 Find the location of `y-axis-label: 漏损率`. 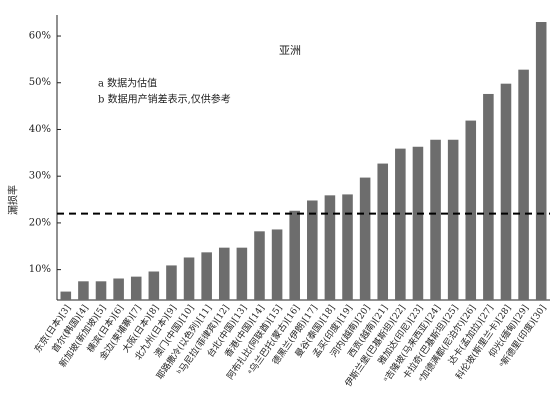

y-axis-label: 漏损率 is located at coordinates (13, 200).